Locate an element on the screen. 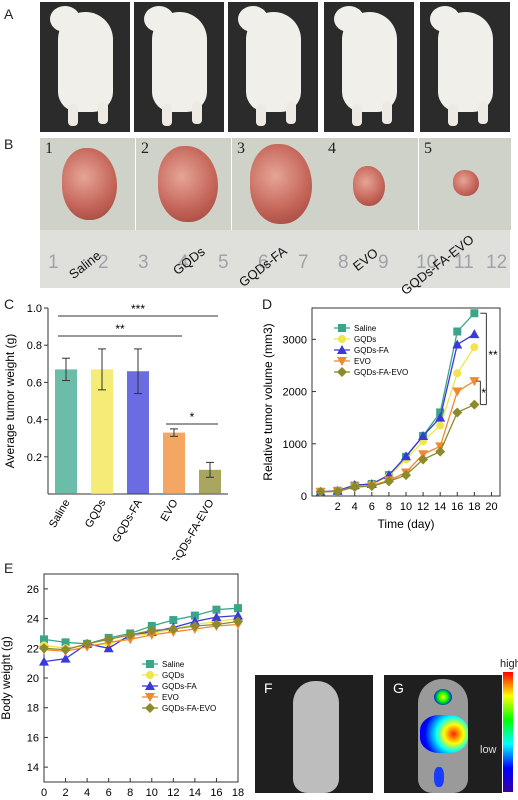 This screenshot has height=800, width=518. y-tick-label: 14 is located at coordinates (33, 768).